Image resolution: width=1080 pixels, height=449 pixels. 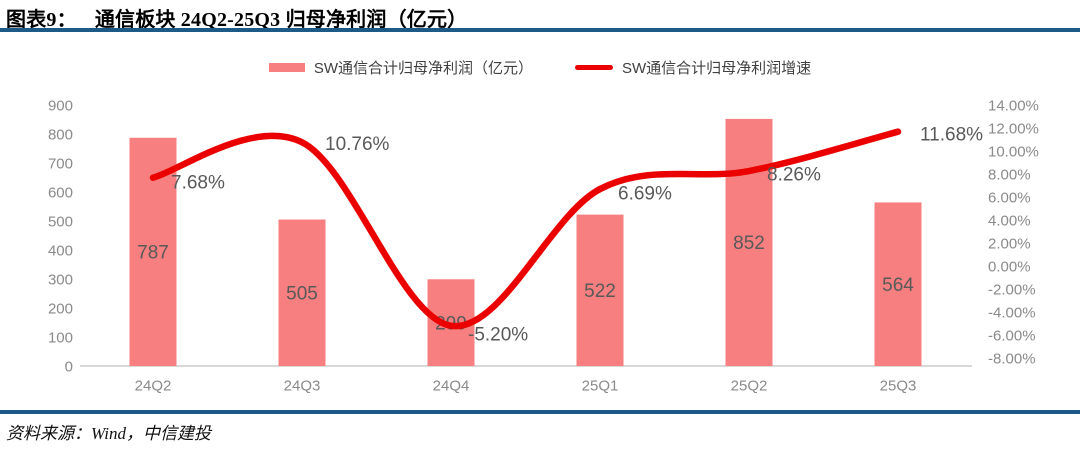 I want to click on y-axis-right-tick: 0.00%, so click(x=1009, y=266).